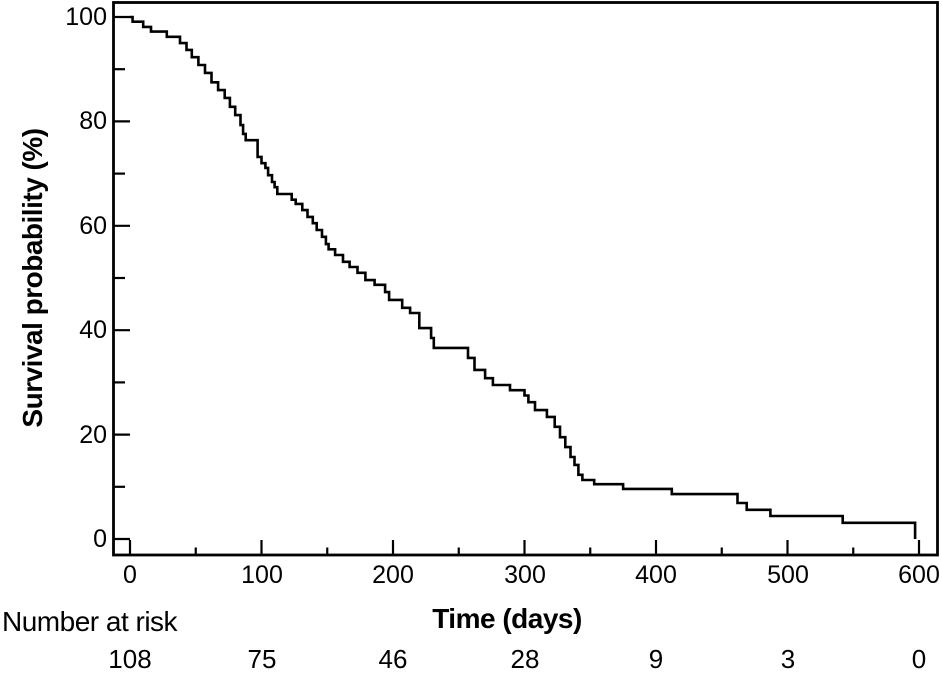 Image resolution: width=942 pixels, height=676 pixels. What do you see at coordinates (393, 575) in the screenshot?
I see `x-tick-label: 200` at bounding box center [393, 575].